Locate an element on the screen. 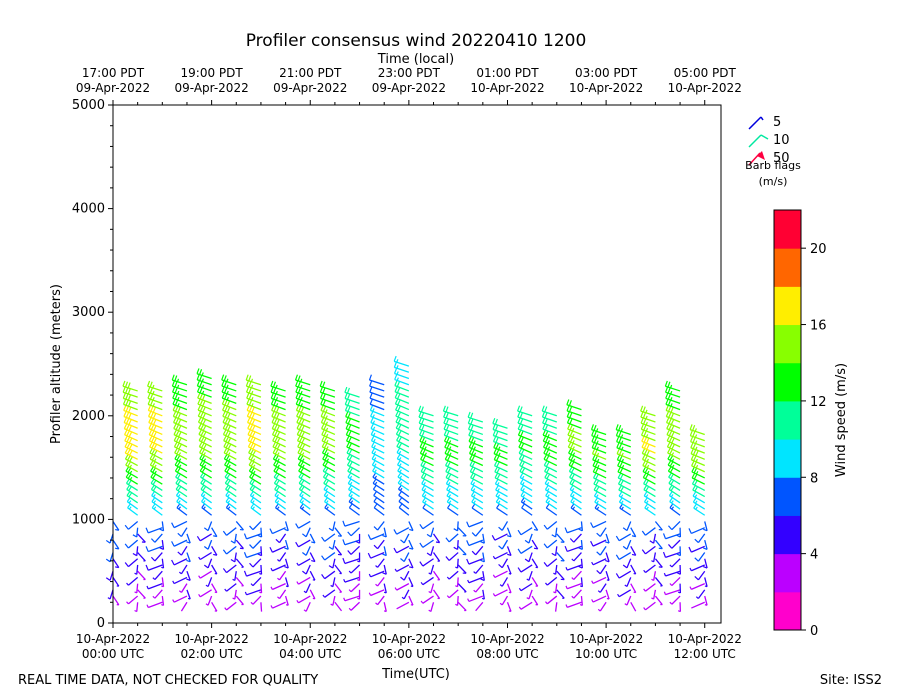  y-tick-label: 4000 is located at coordinates (88, 209).